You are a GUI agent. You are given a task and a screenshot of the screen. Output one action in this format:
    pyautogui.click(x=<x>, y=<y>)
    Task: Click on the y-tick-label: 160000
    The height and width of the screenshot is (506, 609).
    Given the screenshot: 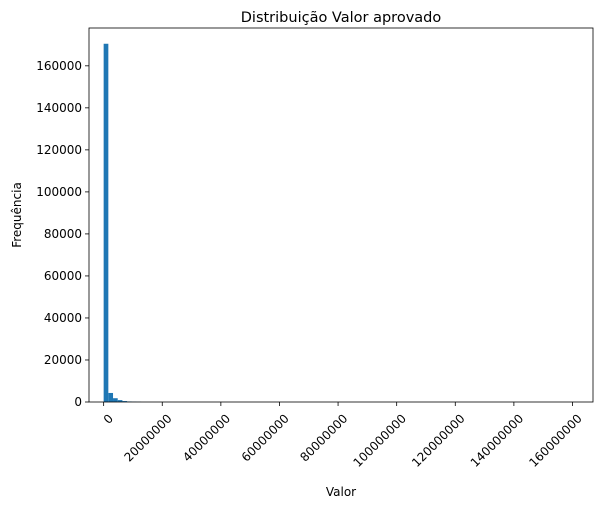 What is the action you would take?
    pyautogui.click(x=59, y=66)
    